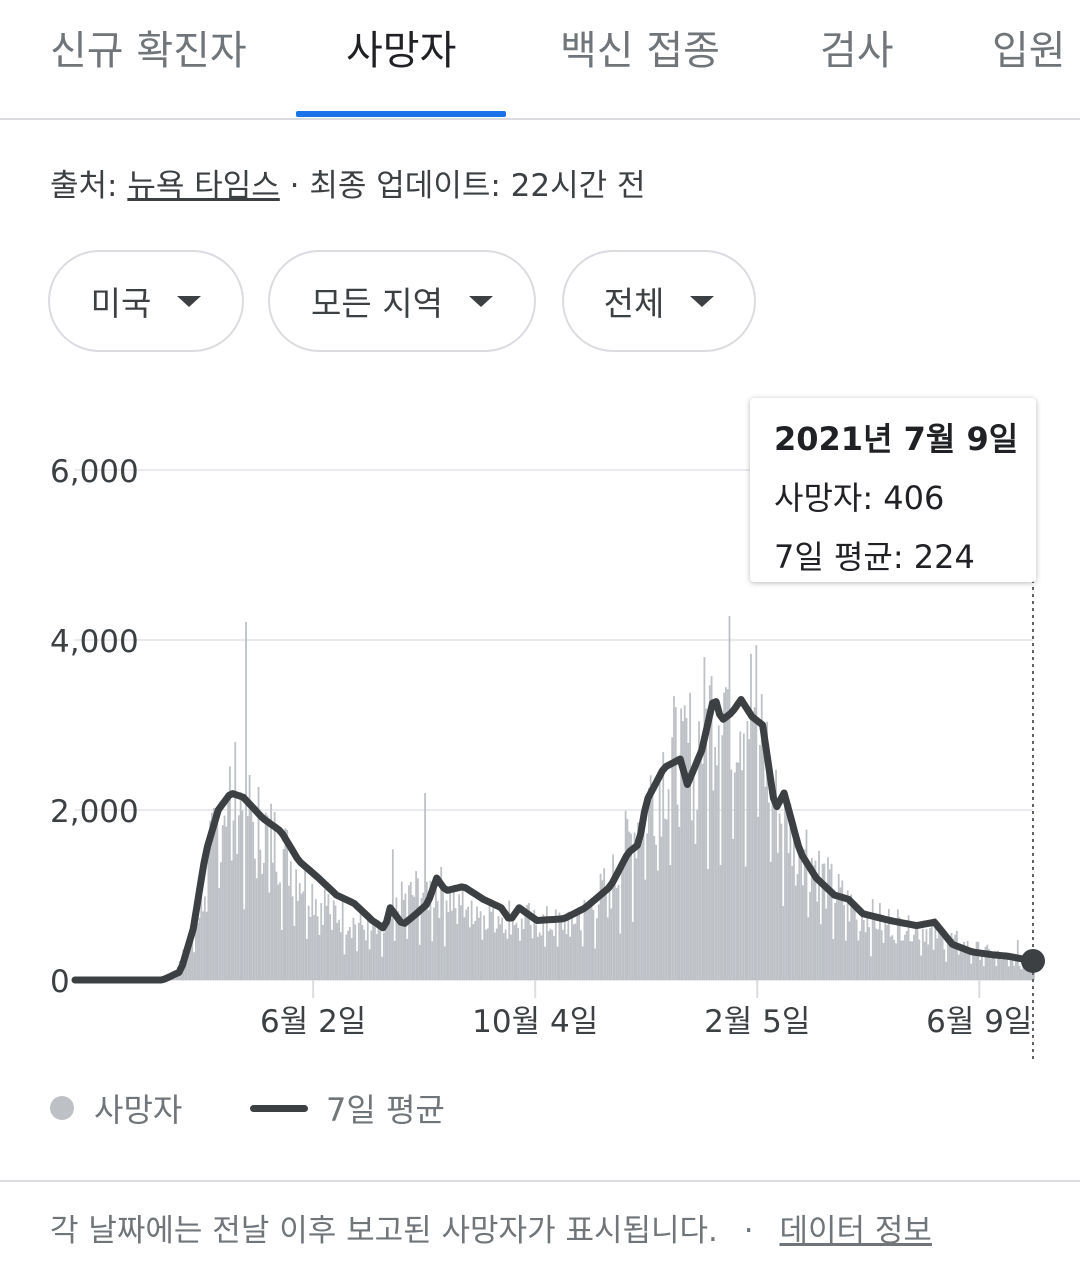 The height and width of the screenshot is (1263, 1080). Describe the element at coordinates (148, 51) in the screenshot. I see `tab-new-cases: 신규 확진자` at that location.